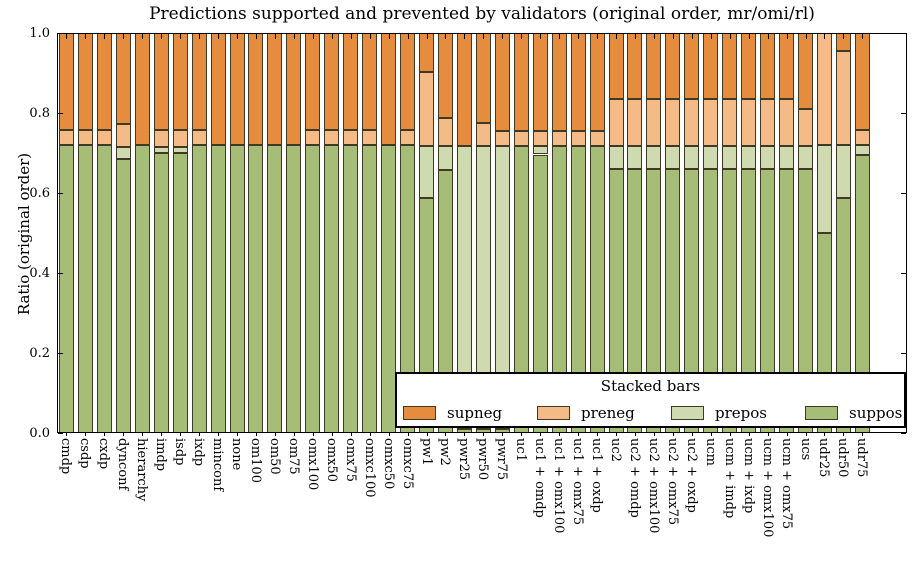 The image size is (921, 562). What do you see at coordinates (24, 234) in the screenshot?
I see `y-axis-label: Ratio (original order)` at bounding box center [24, 234].